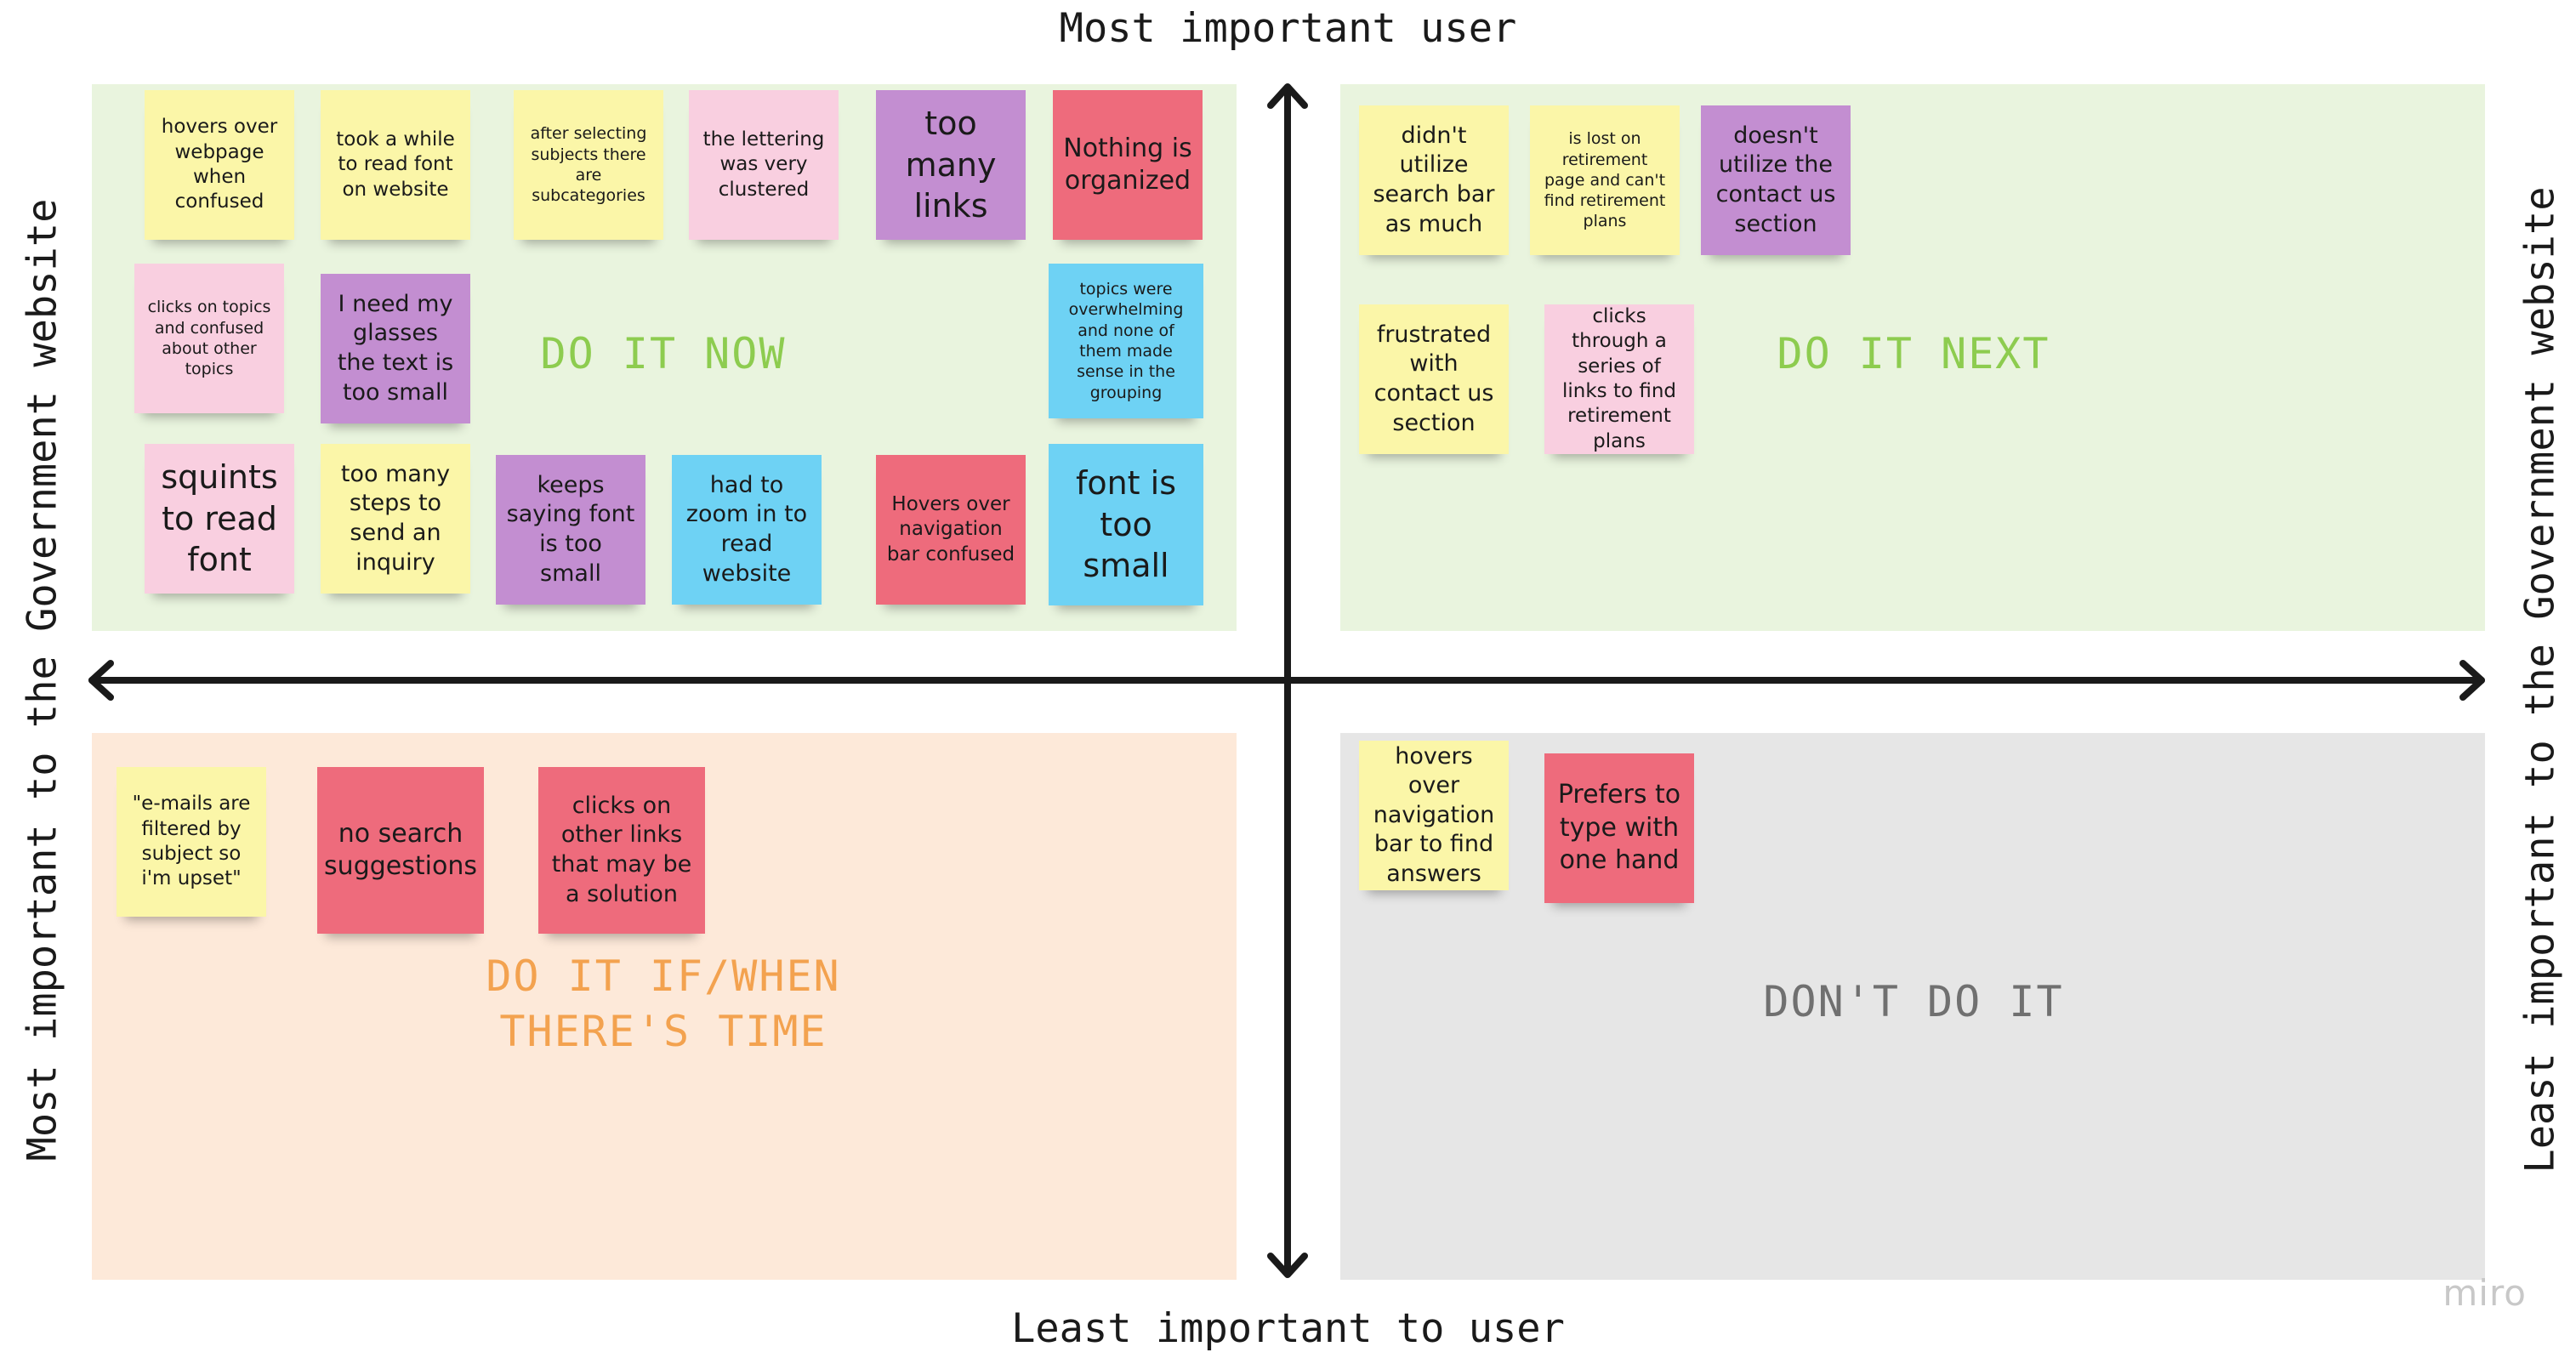 The width and height of the screenshot is (2576, 1358). What do you see at coordinates (1287, 1265) in the screenshot?
I see `arrow-down-icon` at bounding box center [1287, 1265].